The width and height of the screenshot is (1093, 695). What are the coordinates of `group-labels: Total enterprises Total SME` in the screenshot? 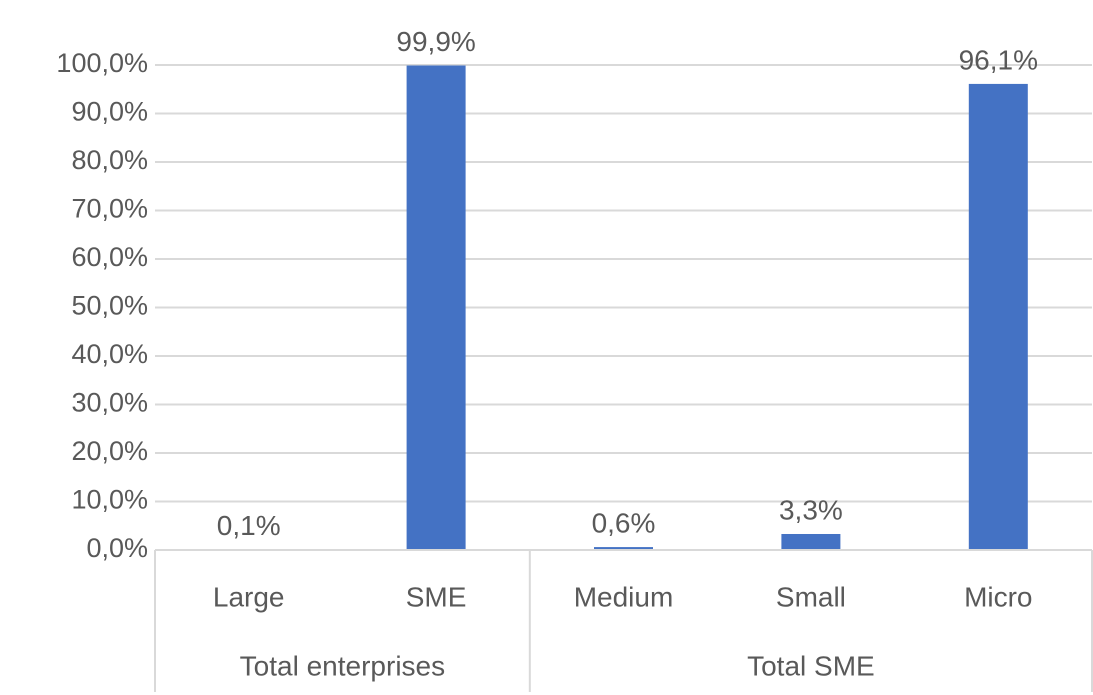 It's located at (557, 665).